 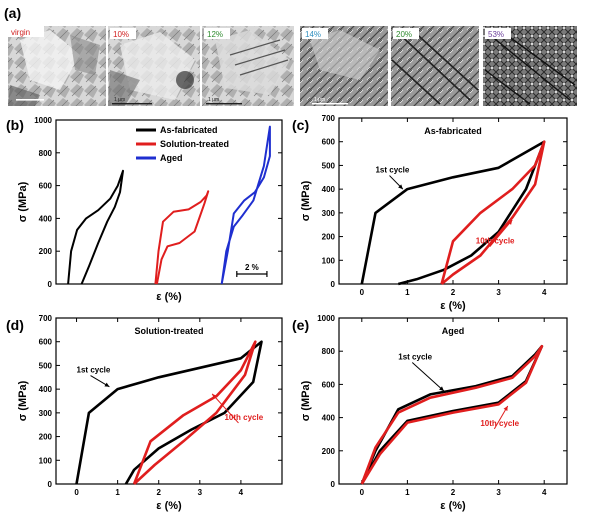 What do you see at coordinates (95, 227) in the screenshot?
I see `series-line-as-fabricated` at bounding box center [95, 227].